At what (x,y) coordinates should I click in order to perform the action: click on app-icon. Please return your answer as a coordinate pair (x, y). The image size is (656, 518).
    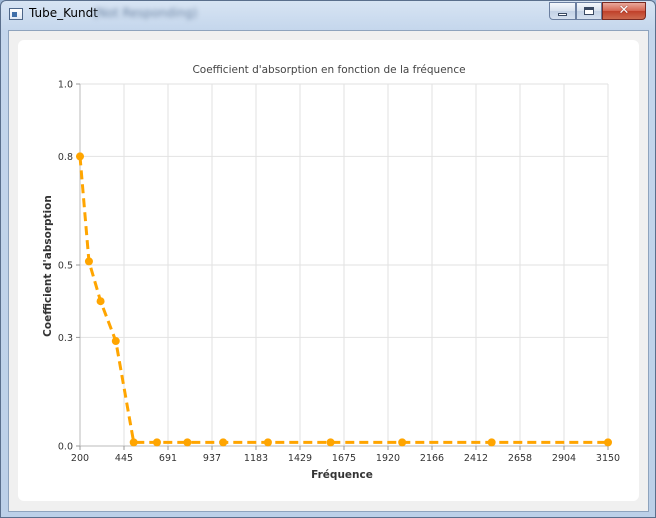
    Looking at the image, I should click on (16, 14).